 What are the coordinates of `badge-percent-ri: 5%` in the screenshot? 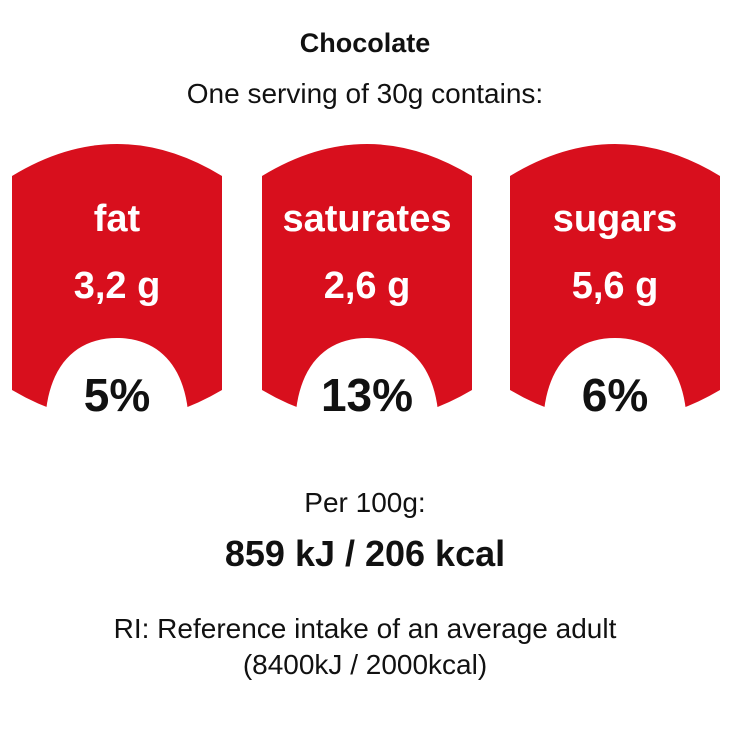 It's located at (117, 395).